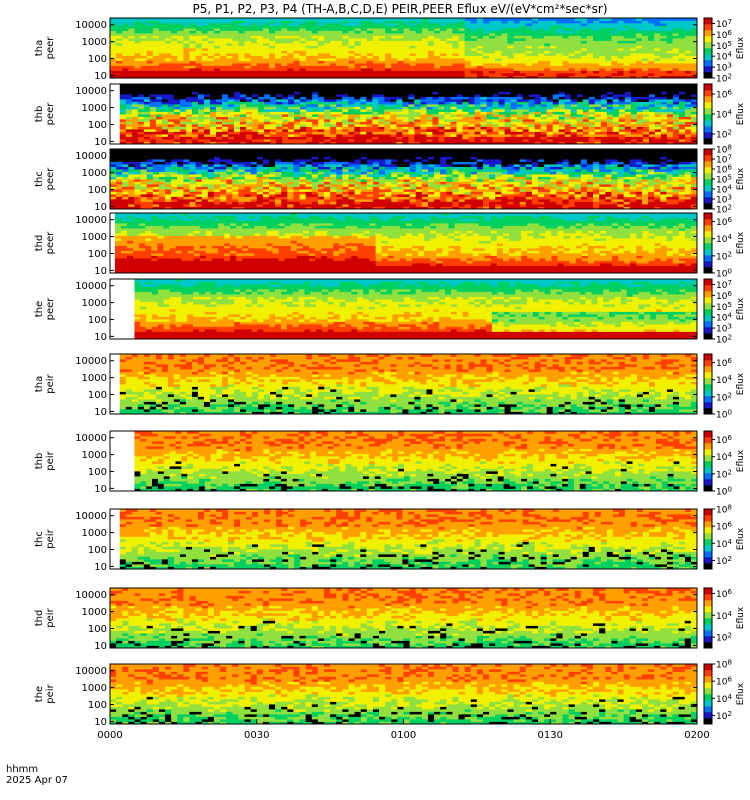 This screenshot has width=750, height=800. I want to click on x-axis: 0000 0030 0100 0130 0200, so click(403, 730).